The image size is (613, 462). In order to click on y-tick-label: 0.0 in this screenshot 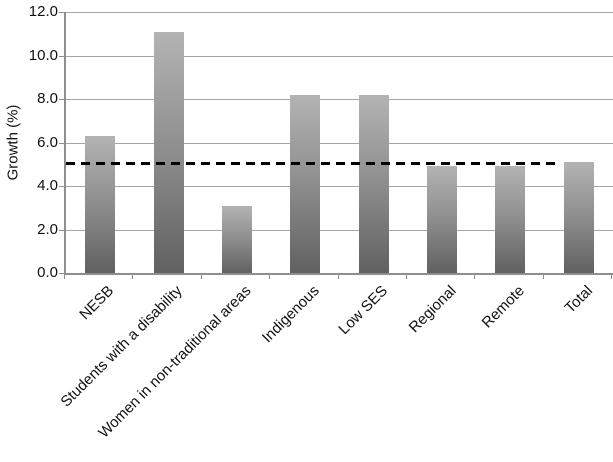, I will do `click(47, 272)`.